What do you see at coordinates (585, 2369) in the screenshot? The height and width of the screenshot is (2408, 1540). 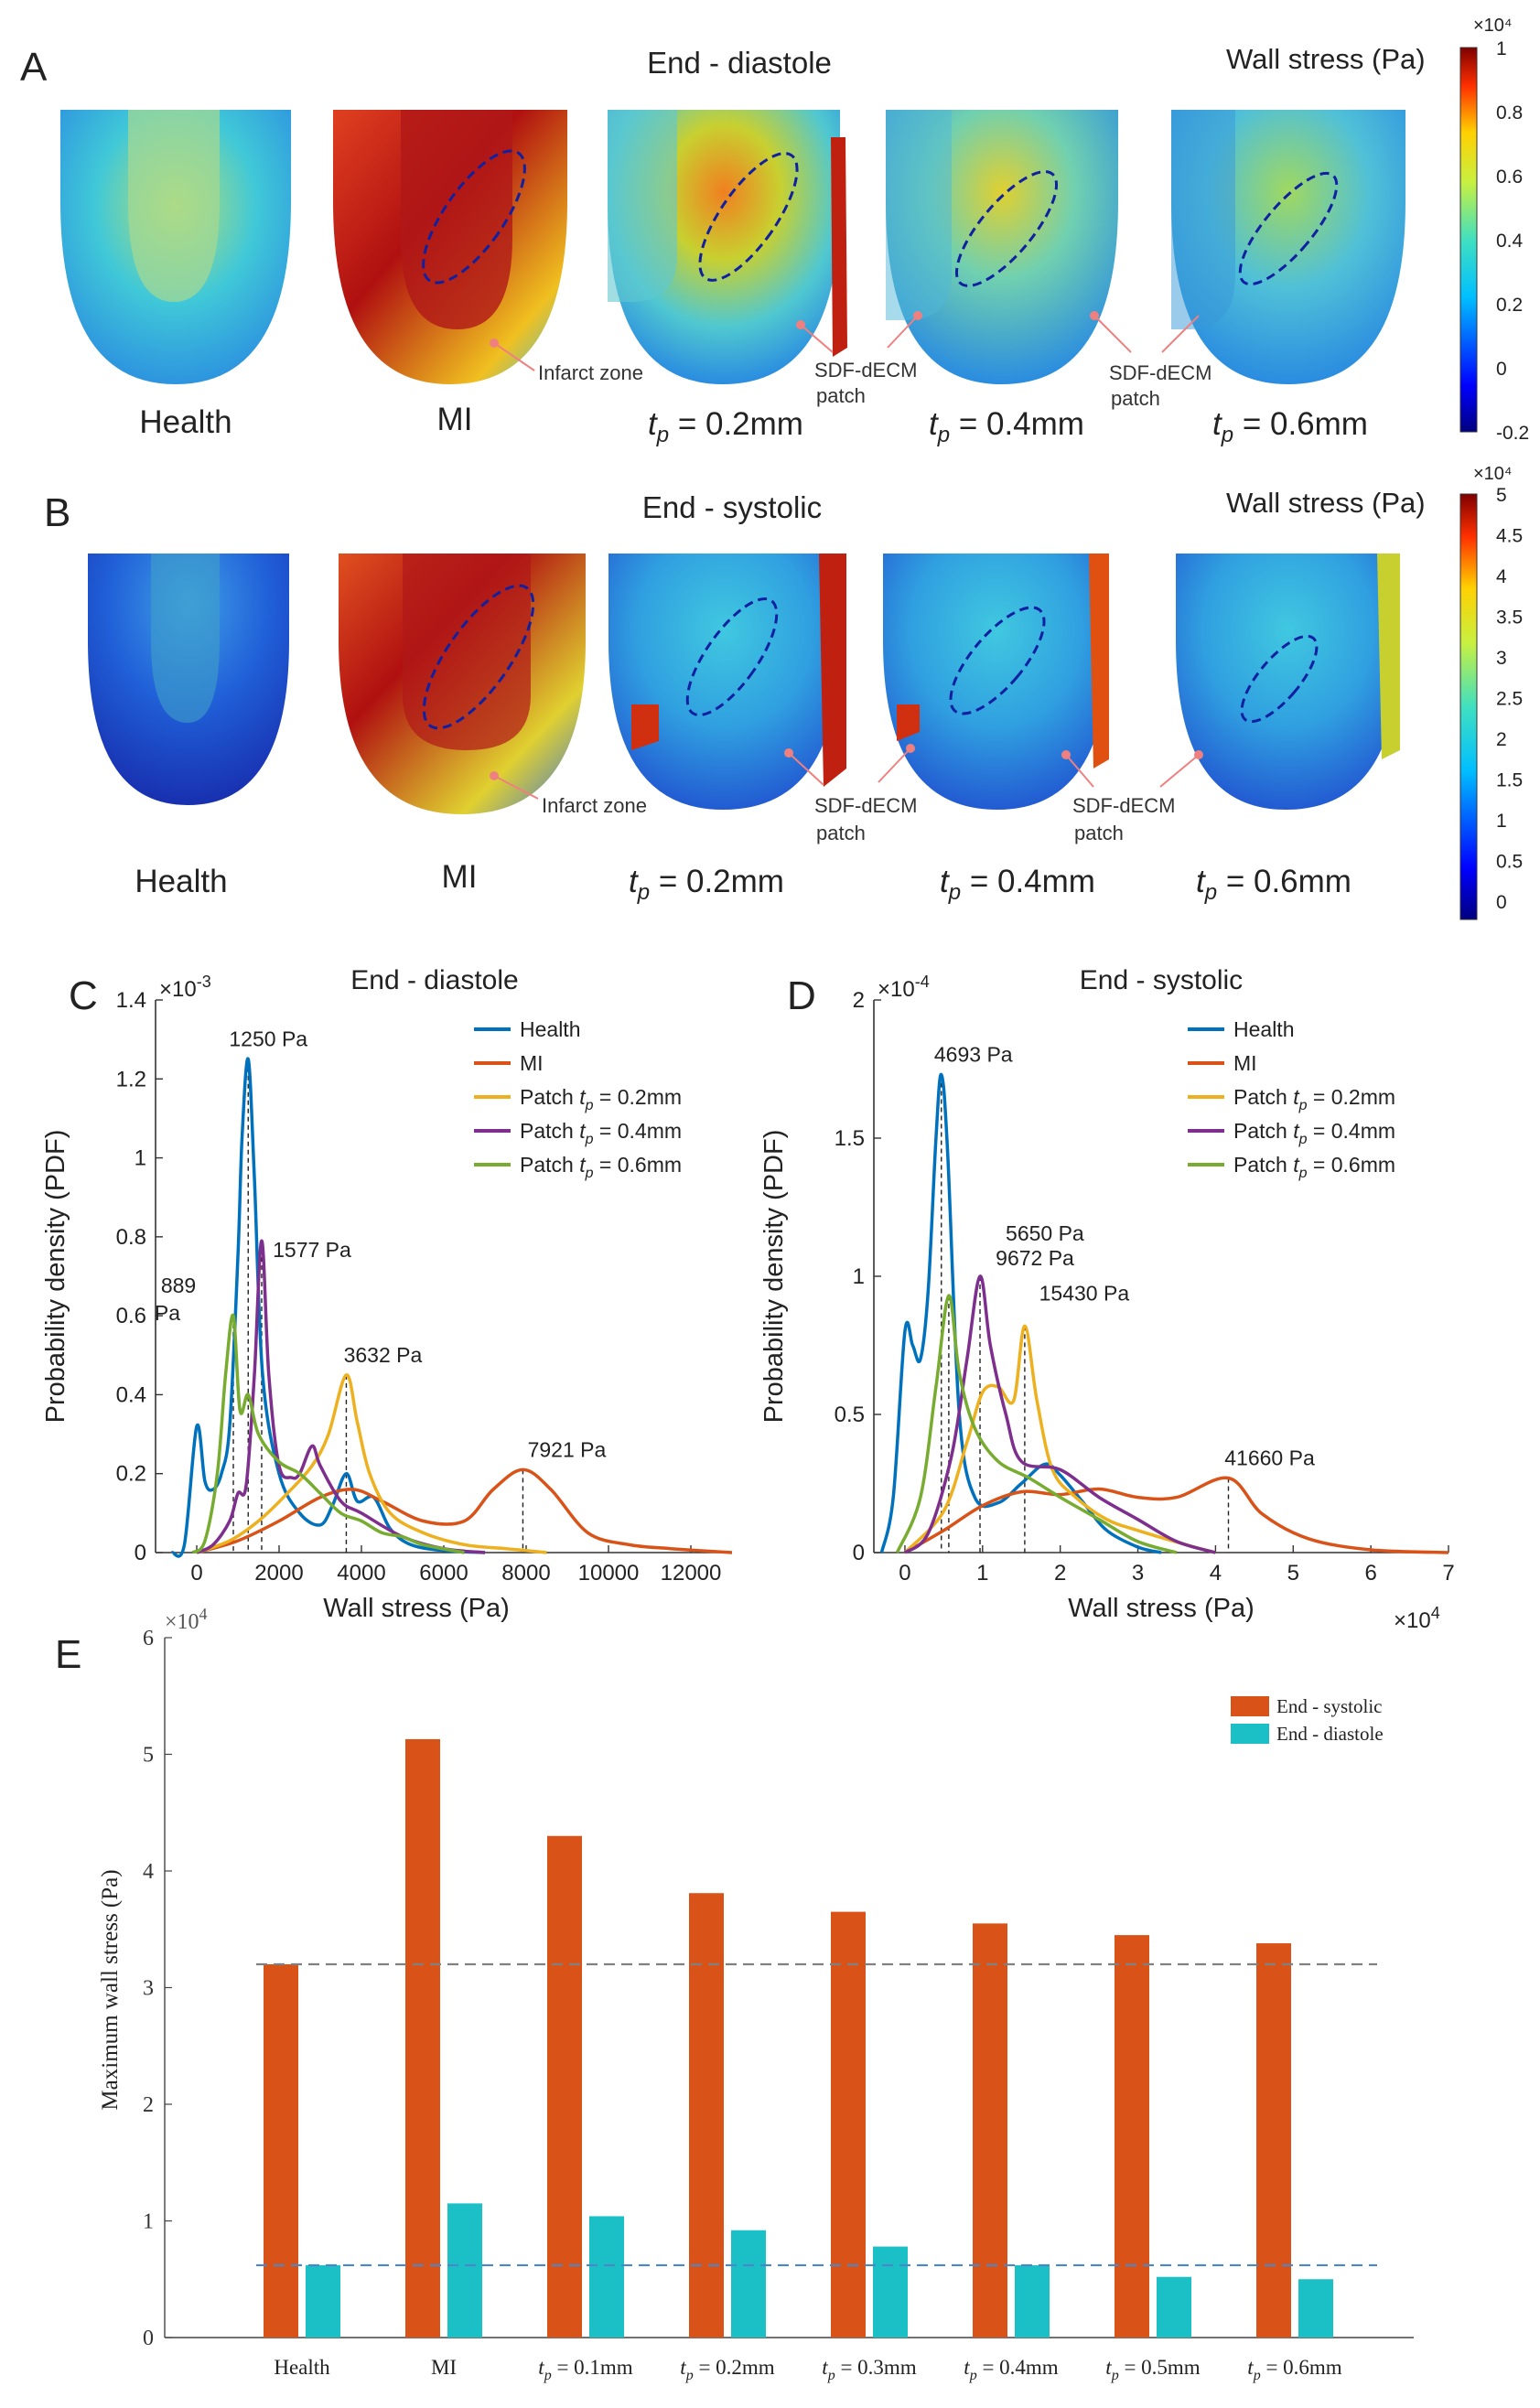 I see `category-label: tp = 0.1mm` at bounding box center [585, 2369].